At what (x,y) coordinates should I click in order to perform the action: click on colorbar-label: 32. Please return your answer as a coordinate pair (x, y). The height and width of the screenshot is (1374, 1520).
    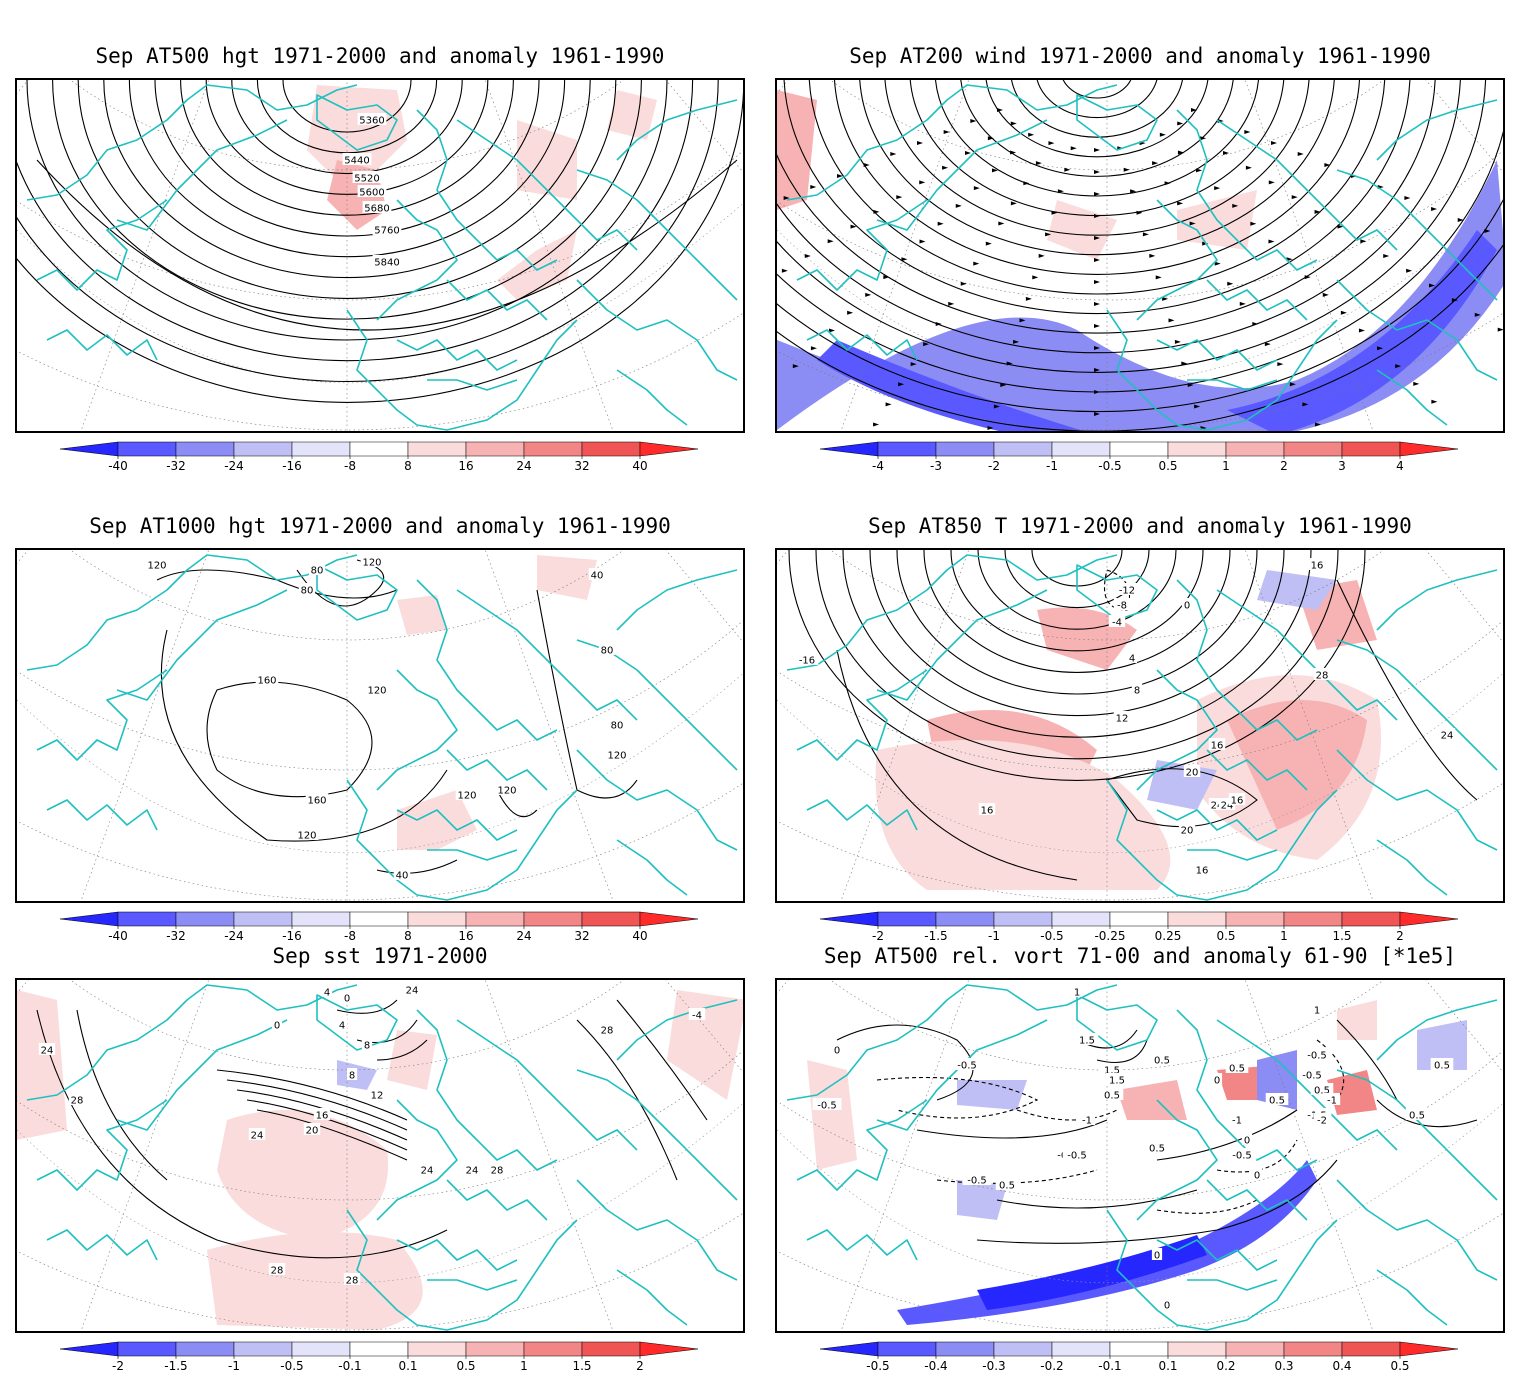
    Looking at the image, I should click on (581, 936).